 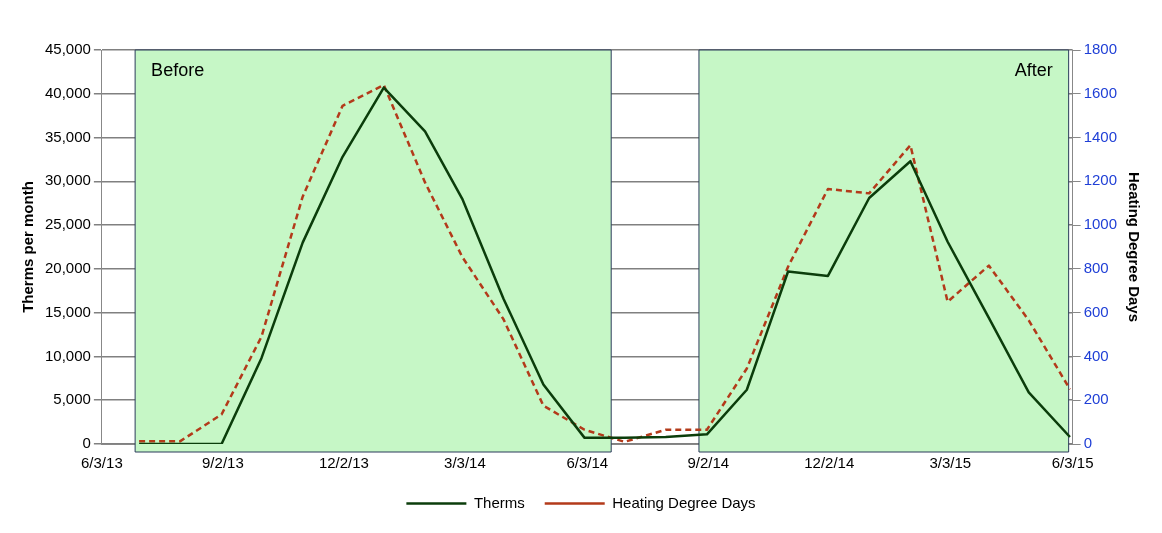 I want to click on y-tick-label: 15,000, so click(x=67, y=311).